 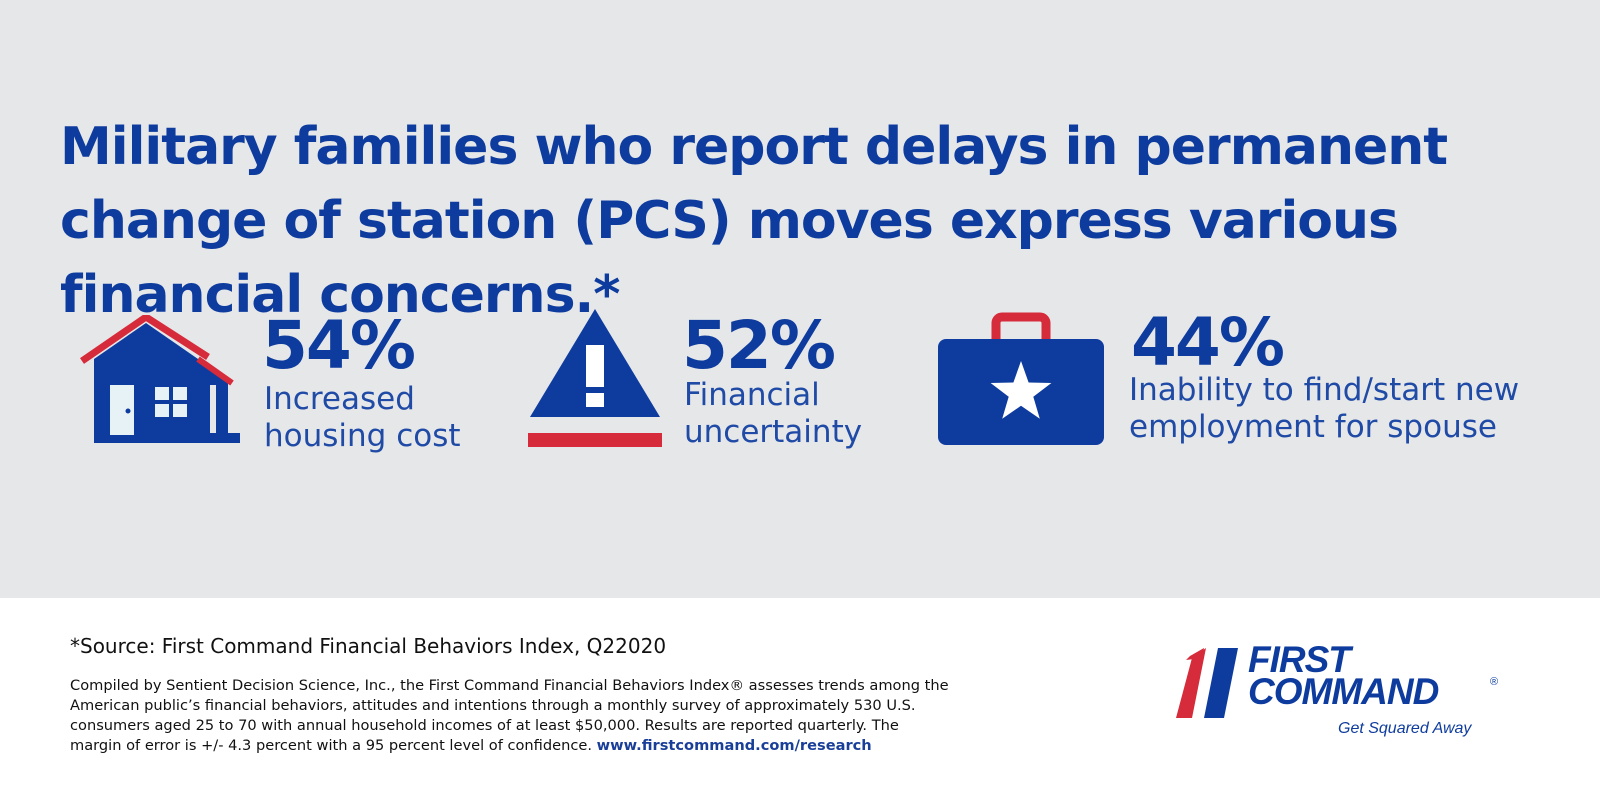 I want to click on stat-percent: 54%, so click(x=339, y=345).